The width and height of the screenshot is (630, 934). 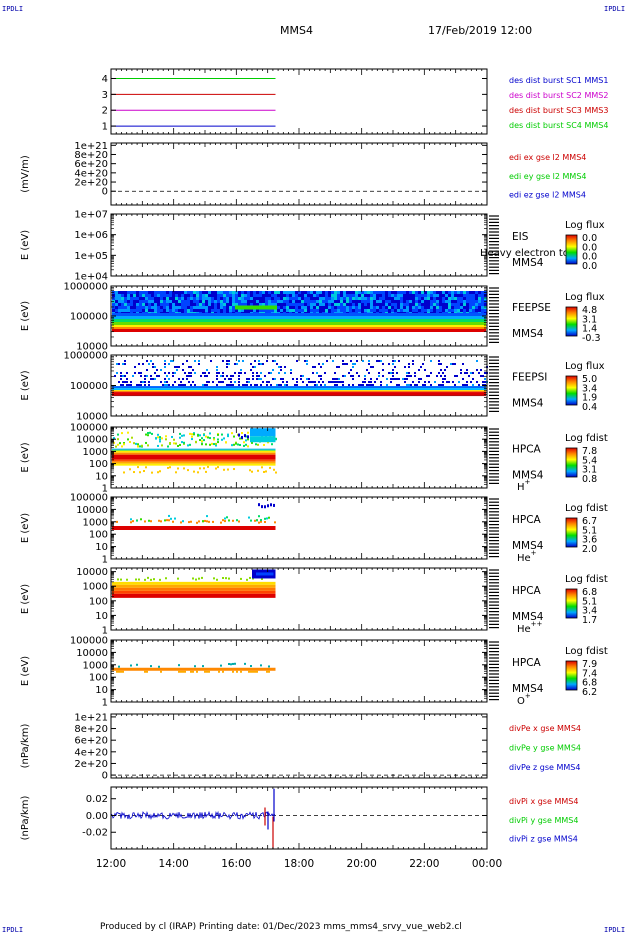 I want to click on colorbar-tick-label: 1.9, so click(x=589, y=398).